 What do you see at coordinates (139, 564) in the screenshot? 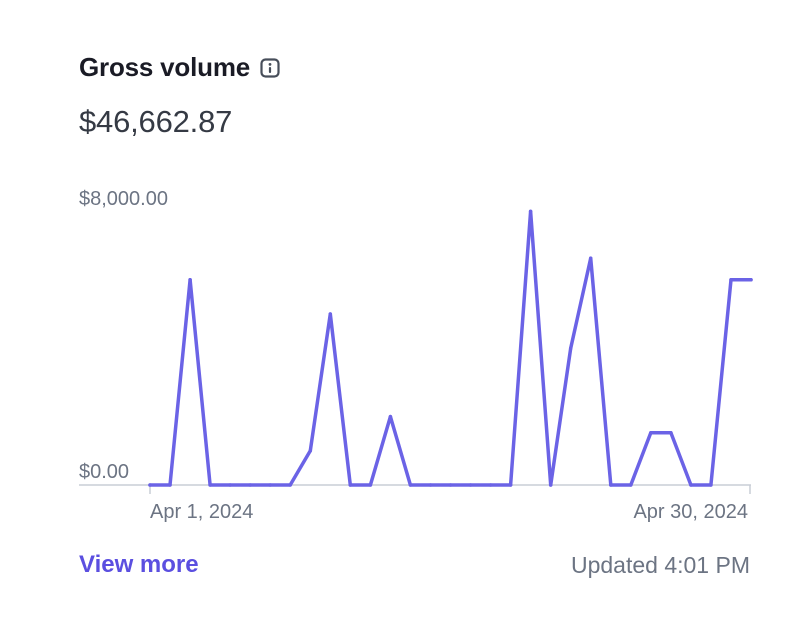
I see `view-more-link: View more` at bounding box center [139, 564].